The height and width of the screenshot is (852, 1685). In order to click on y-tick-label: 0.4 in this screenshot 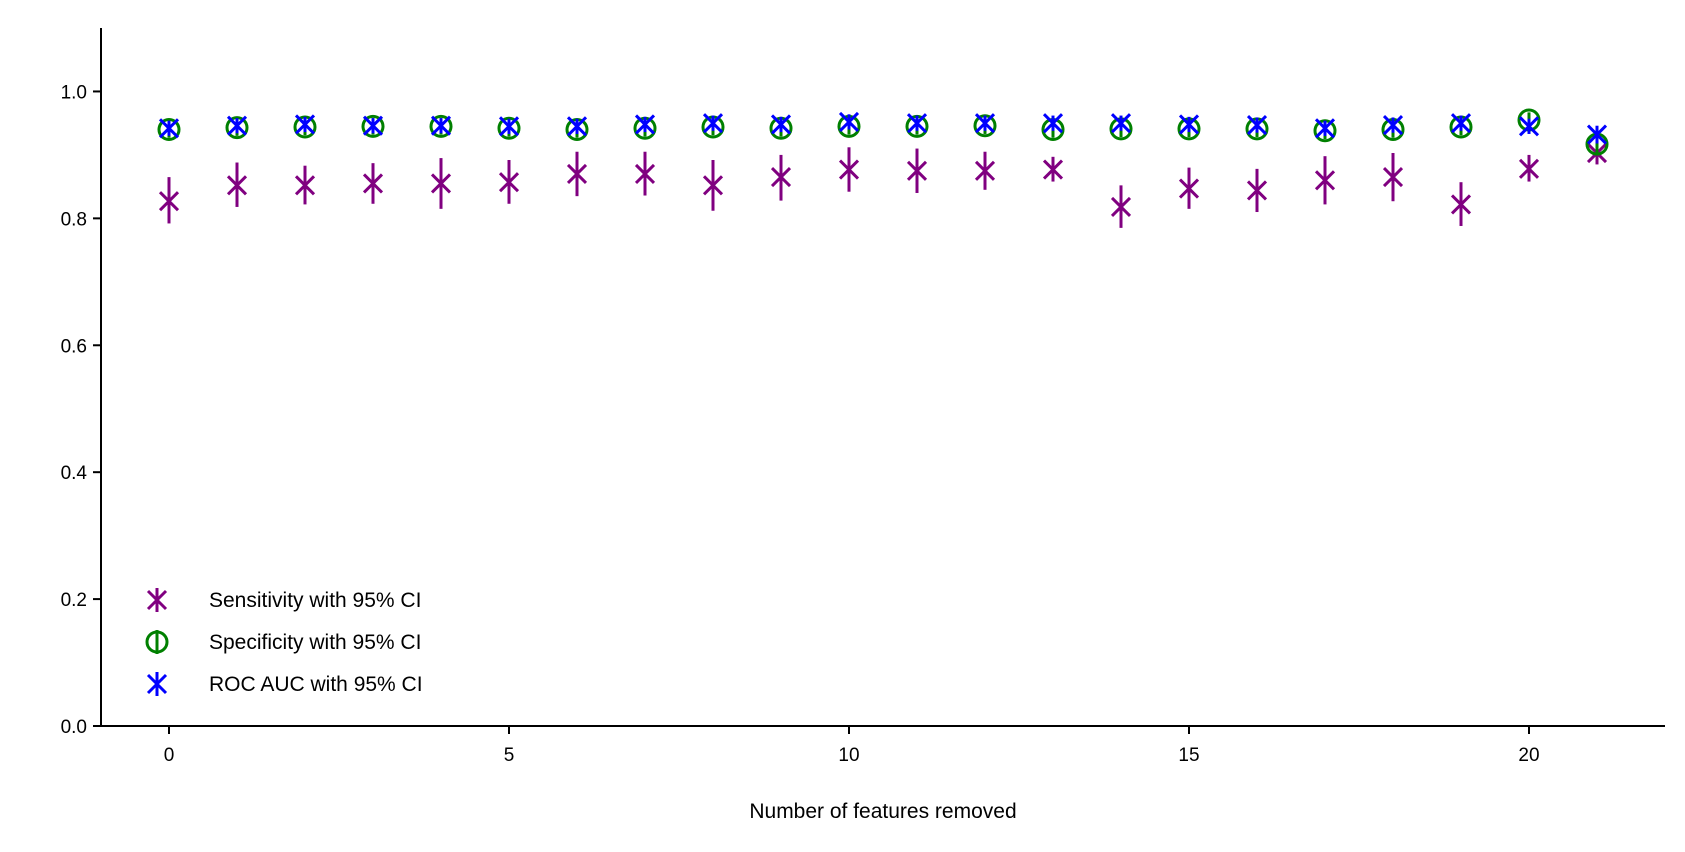, I will do `click(74, 473)`.